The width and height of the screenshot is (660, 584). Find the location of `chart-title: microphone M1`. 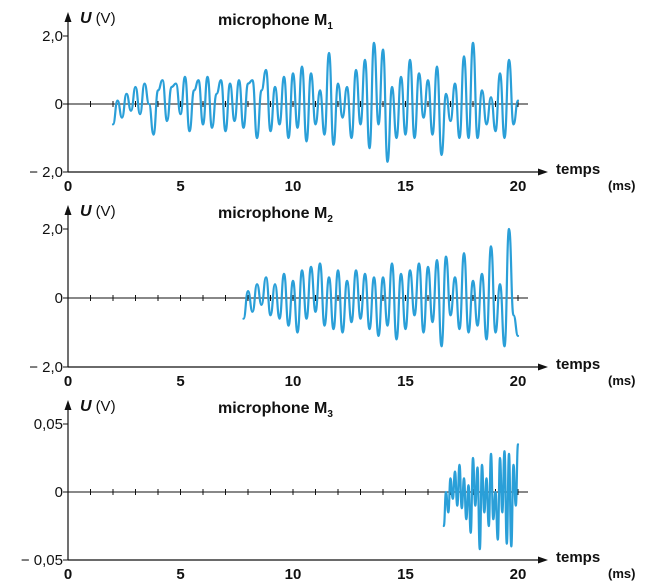

chart-title: microphone M1 is located at coordinates (275, 22).